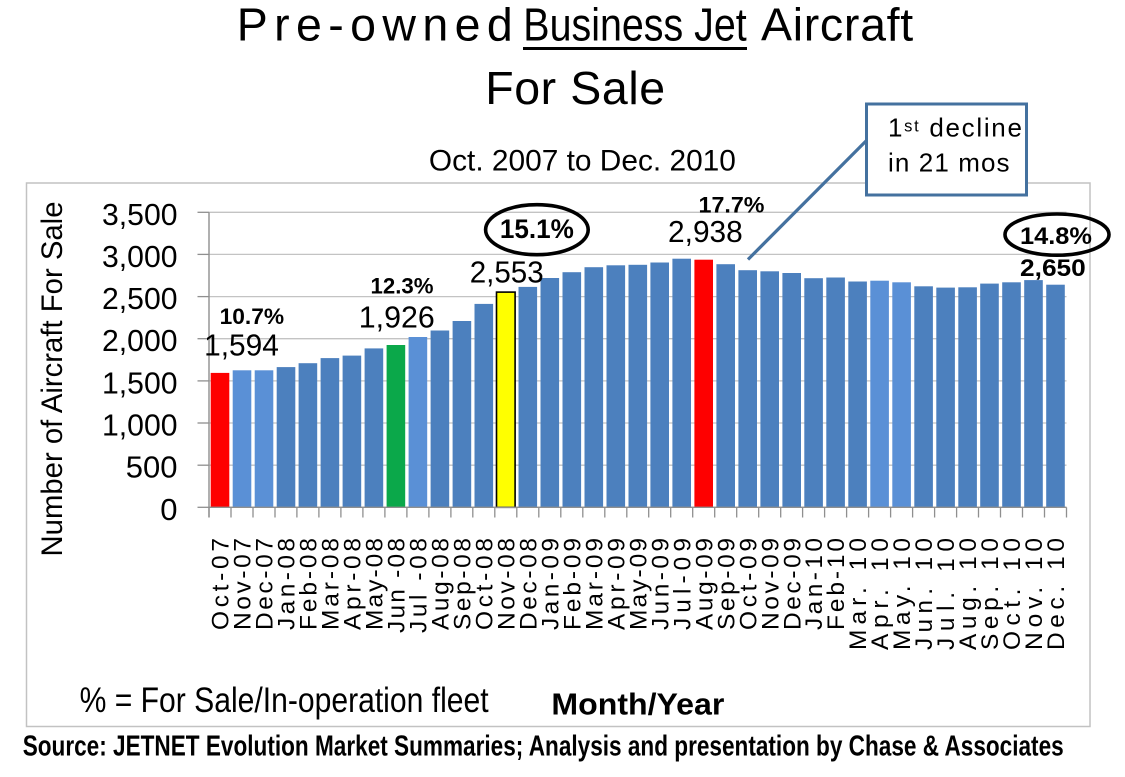 This screenshot has height=777, width=1125. I want to click on svg-text: 12.3%, so click(402, 286).